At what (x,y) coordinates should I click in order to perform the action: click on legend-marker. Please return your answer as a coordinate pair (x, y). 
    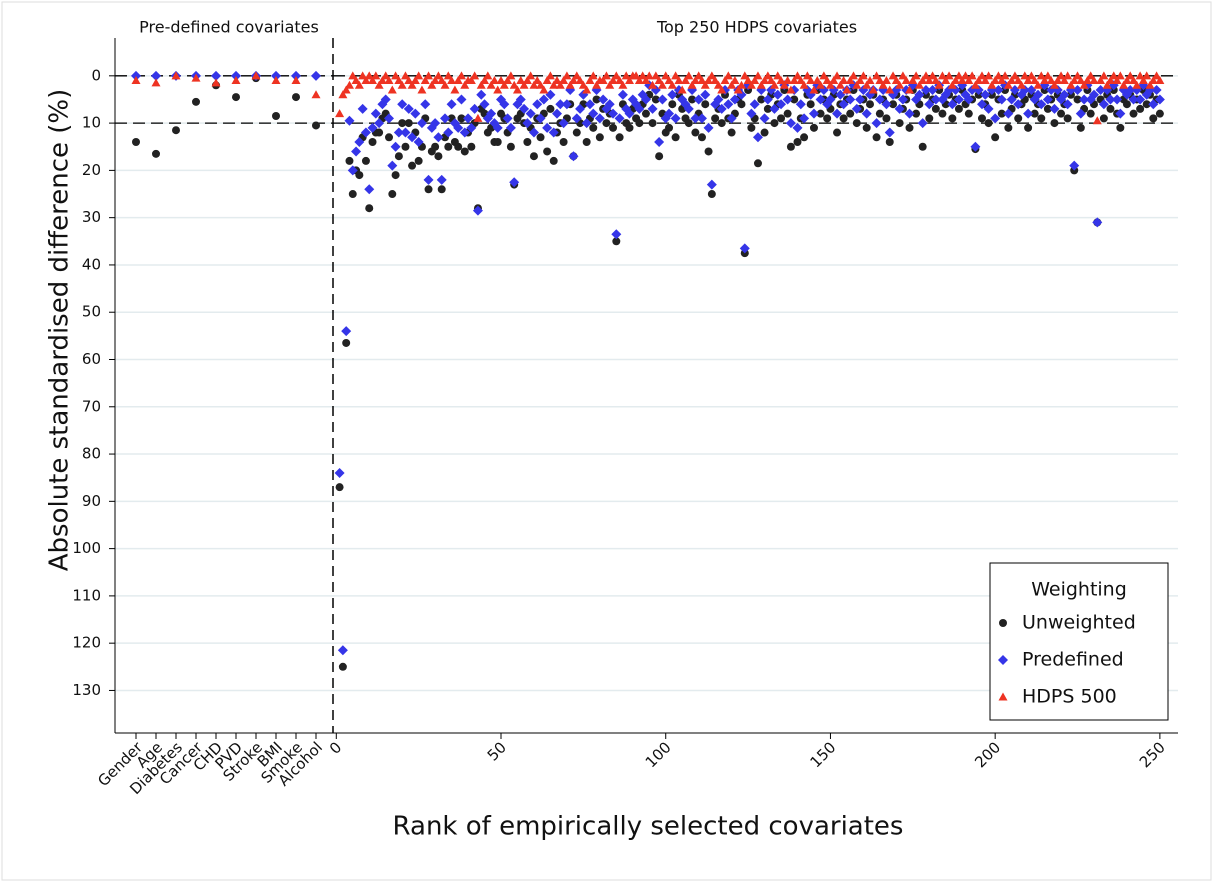
    Looking at the image, I should click on (1003, 623).